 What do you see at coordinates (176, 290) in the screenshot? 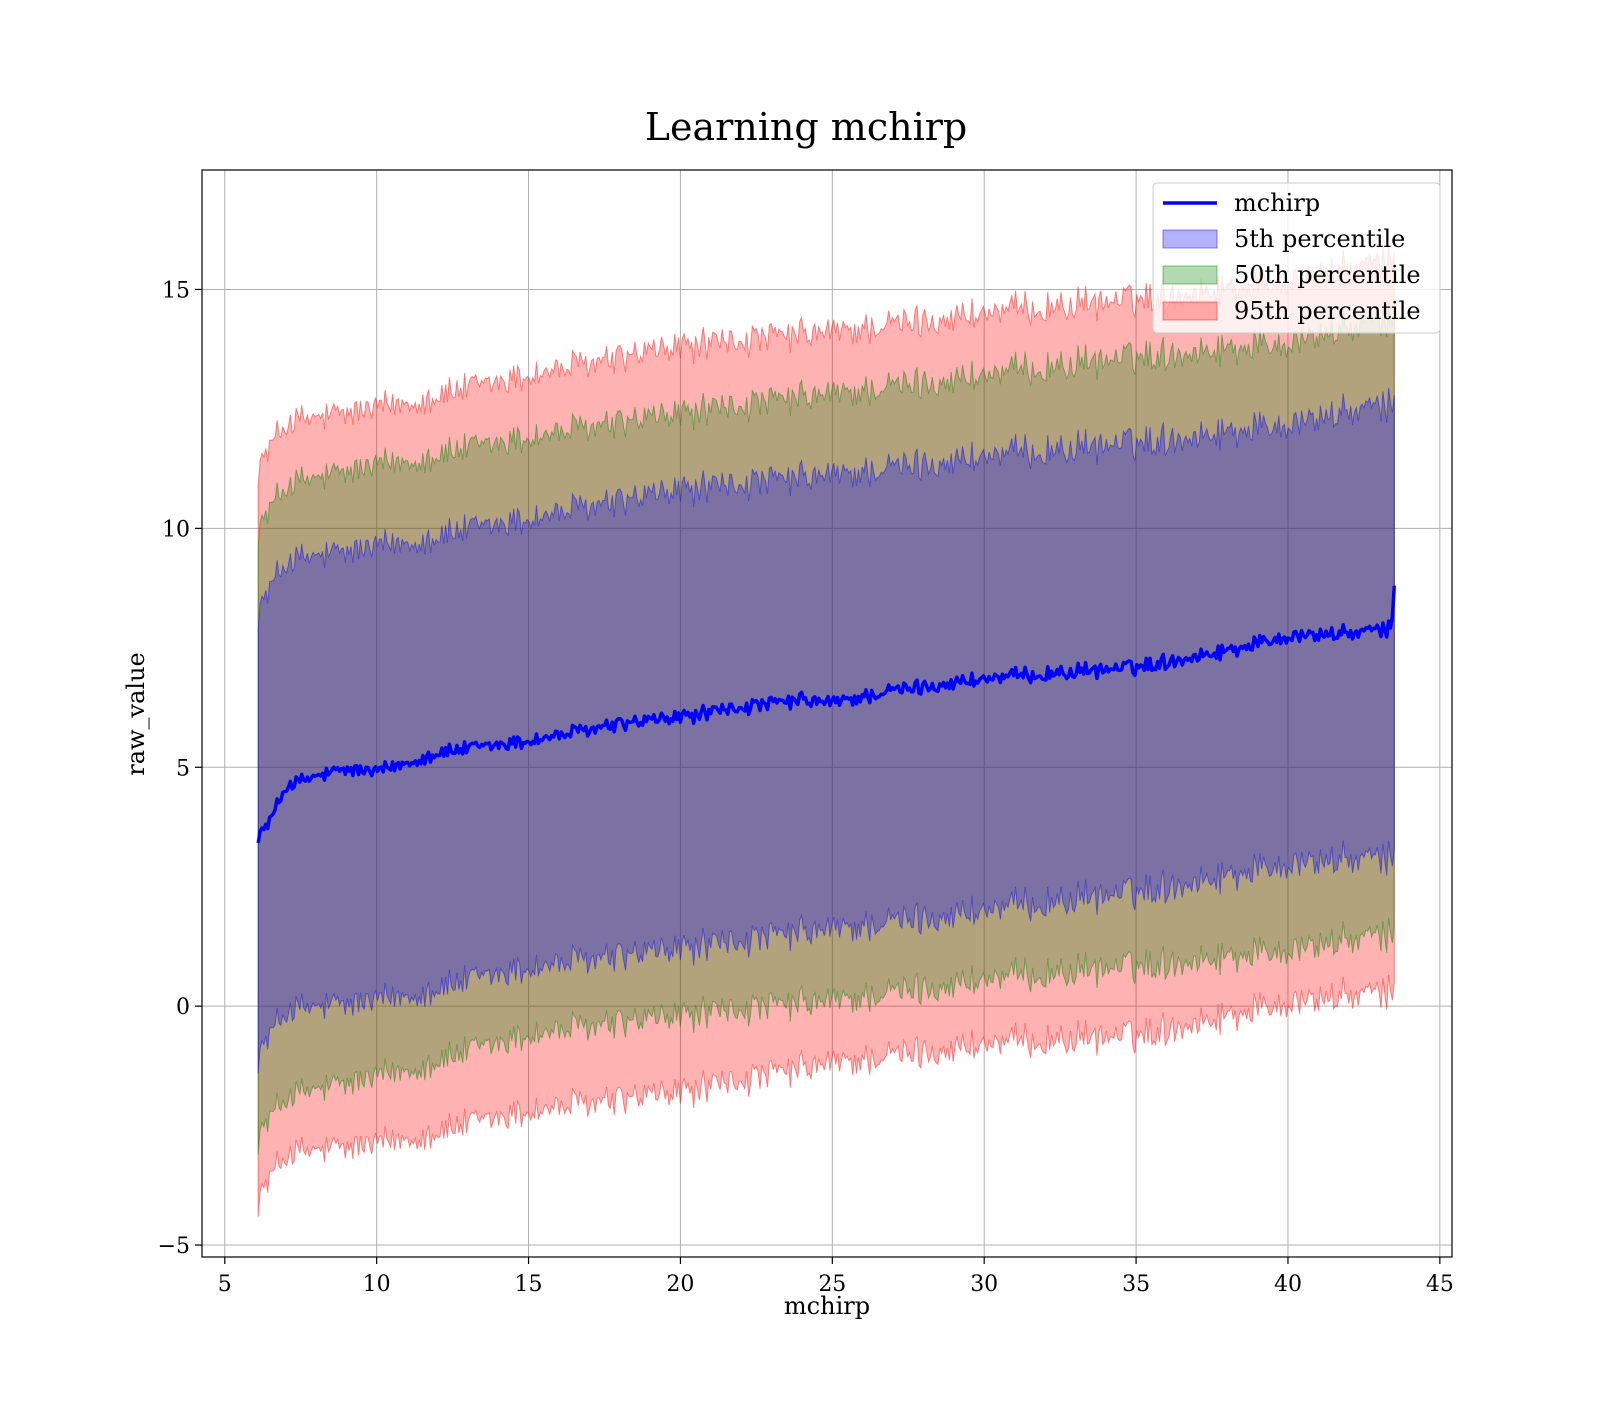
I see `y-tick-label: 15` at bounding box center [176, 290].